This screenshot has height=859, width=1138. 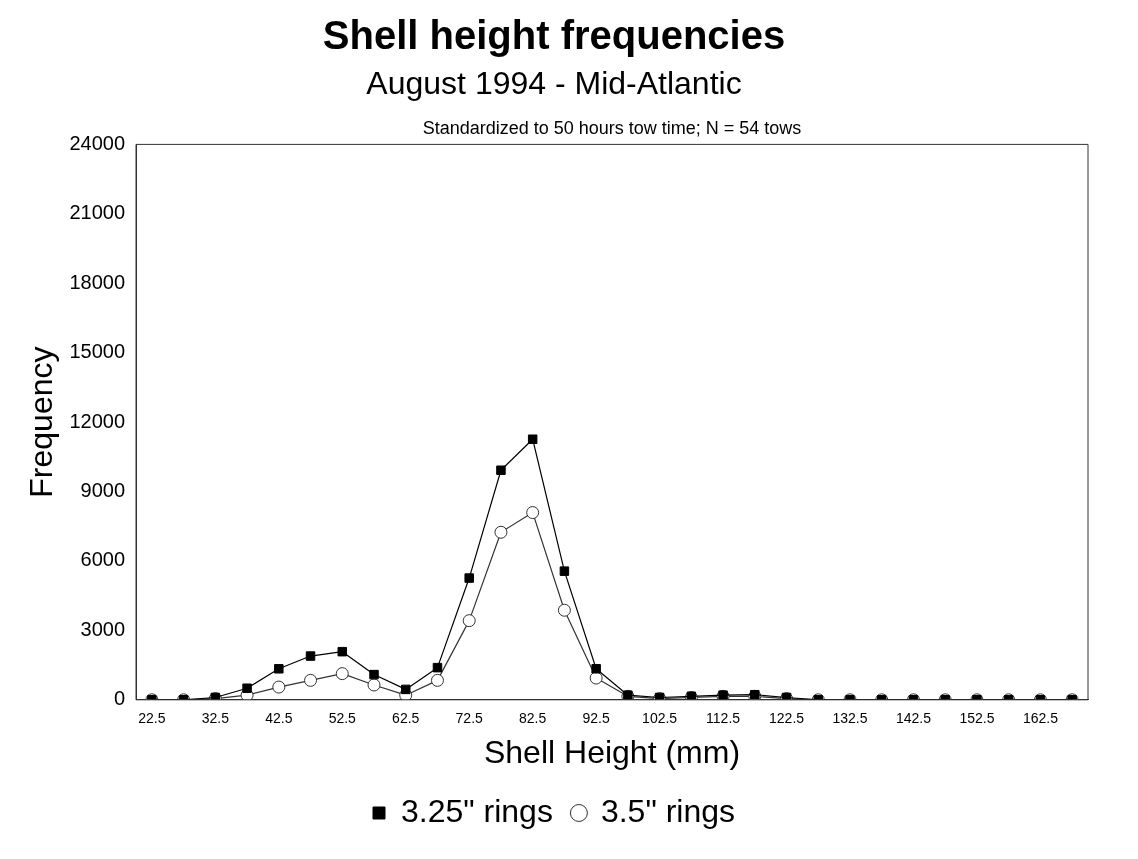 I want to click on x-tick-label: 62.5, so click(x=406, y=718).